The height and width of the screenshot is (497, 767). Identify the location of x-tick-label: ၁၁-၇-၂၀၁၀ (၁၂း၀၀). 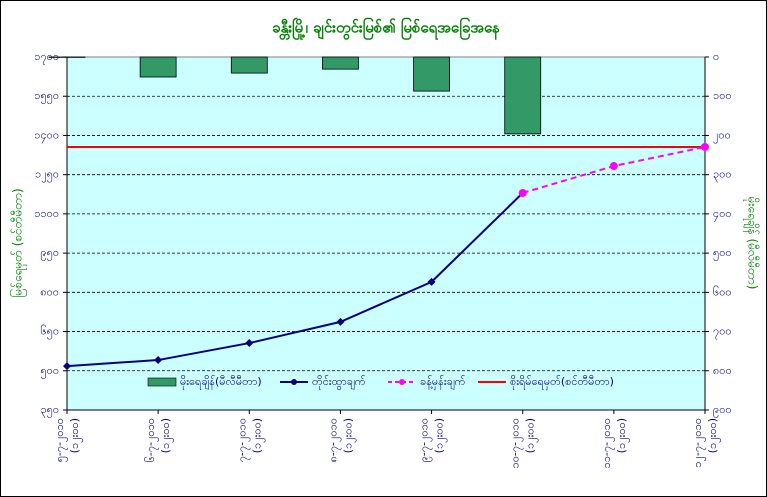
(615, 443).